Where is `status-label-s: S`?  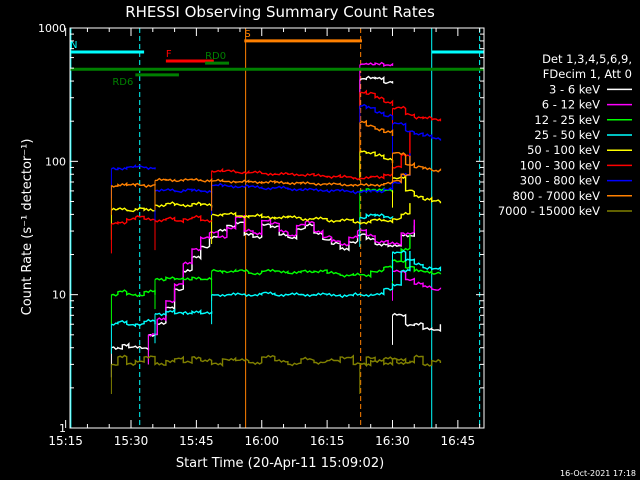 status-label-s: S is located at coordinates (247, 34).